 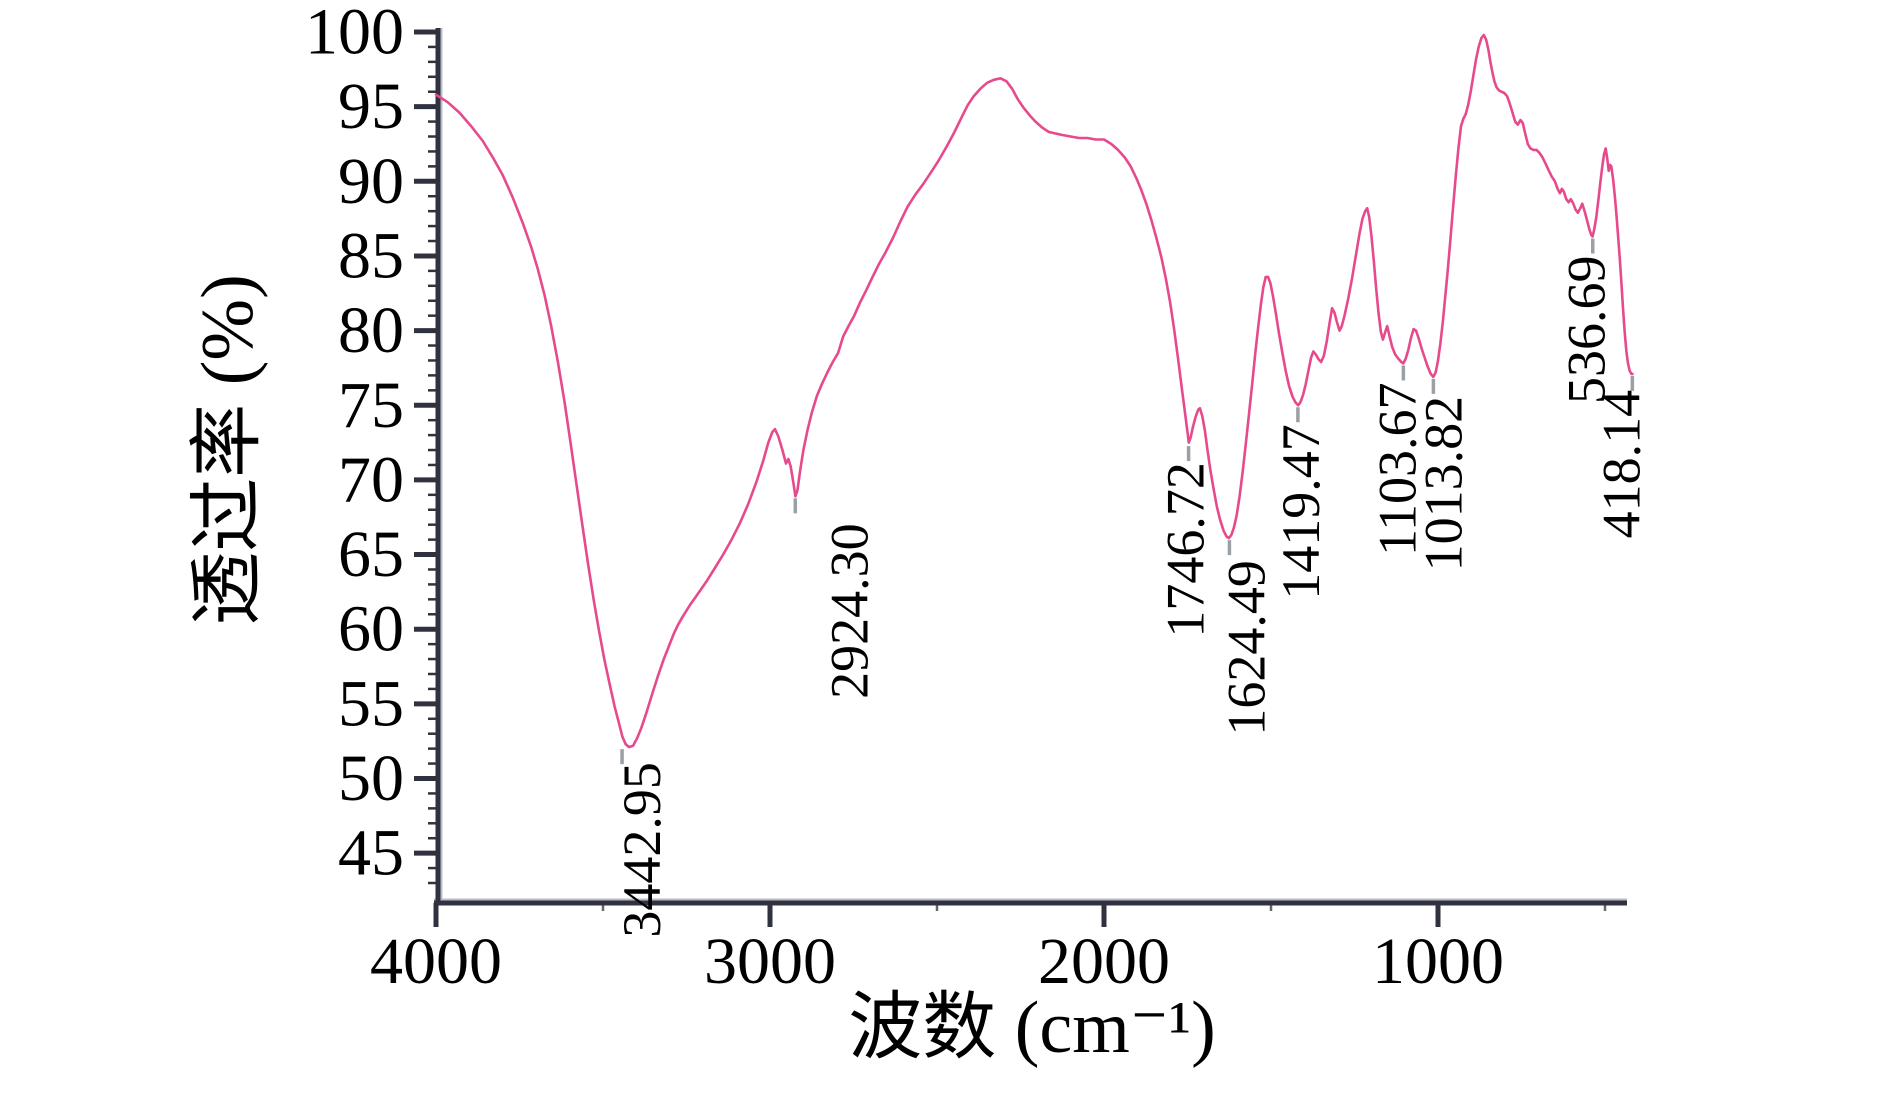 I want to click on peak-label: 2924.30, so click(x=849, y=611).